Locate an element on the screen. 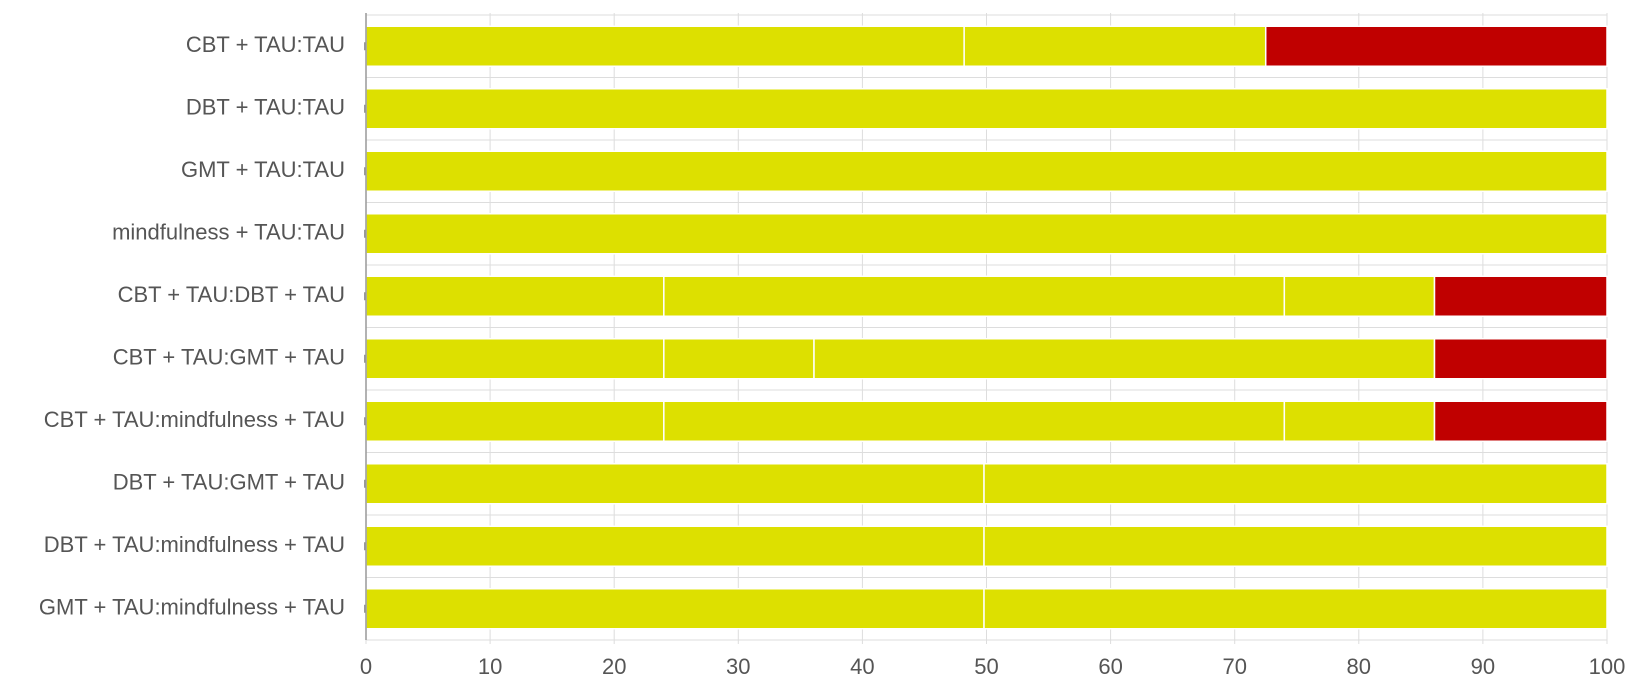  x-tick-labels: 0 10 20 30 40 50 60 70 80 90 100 is located at coordinates (992, 666).